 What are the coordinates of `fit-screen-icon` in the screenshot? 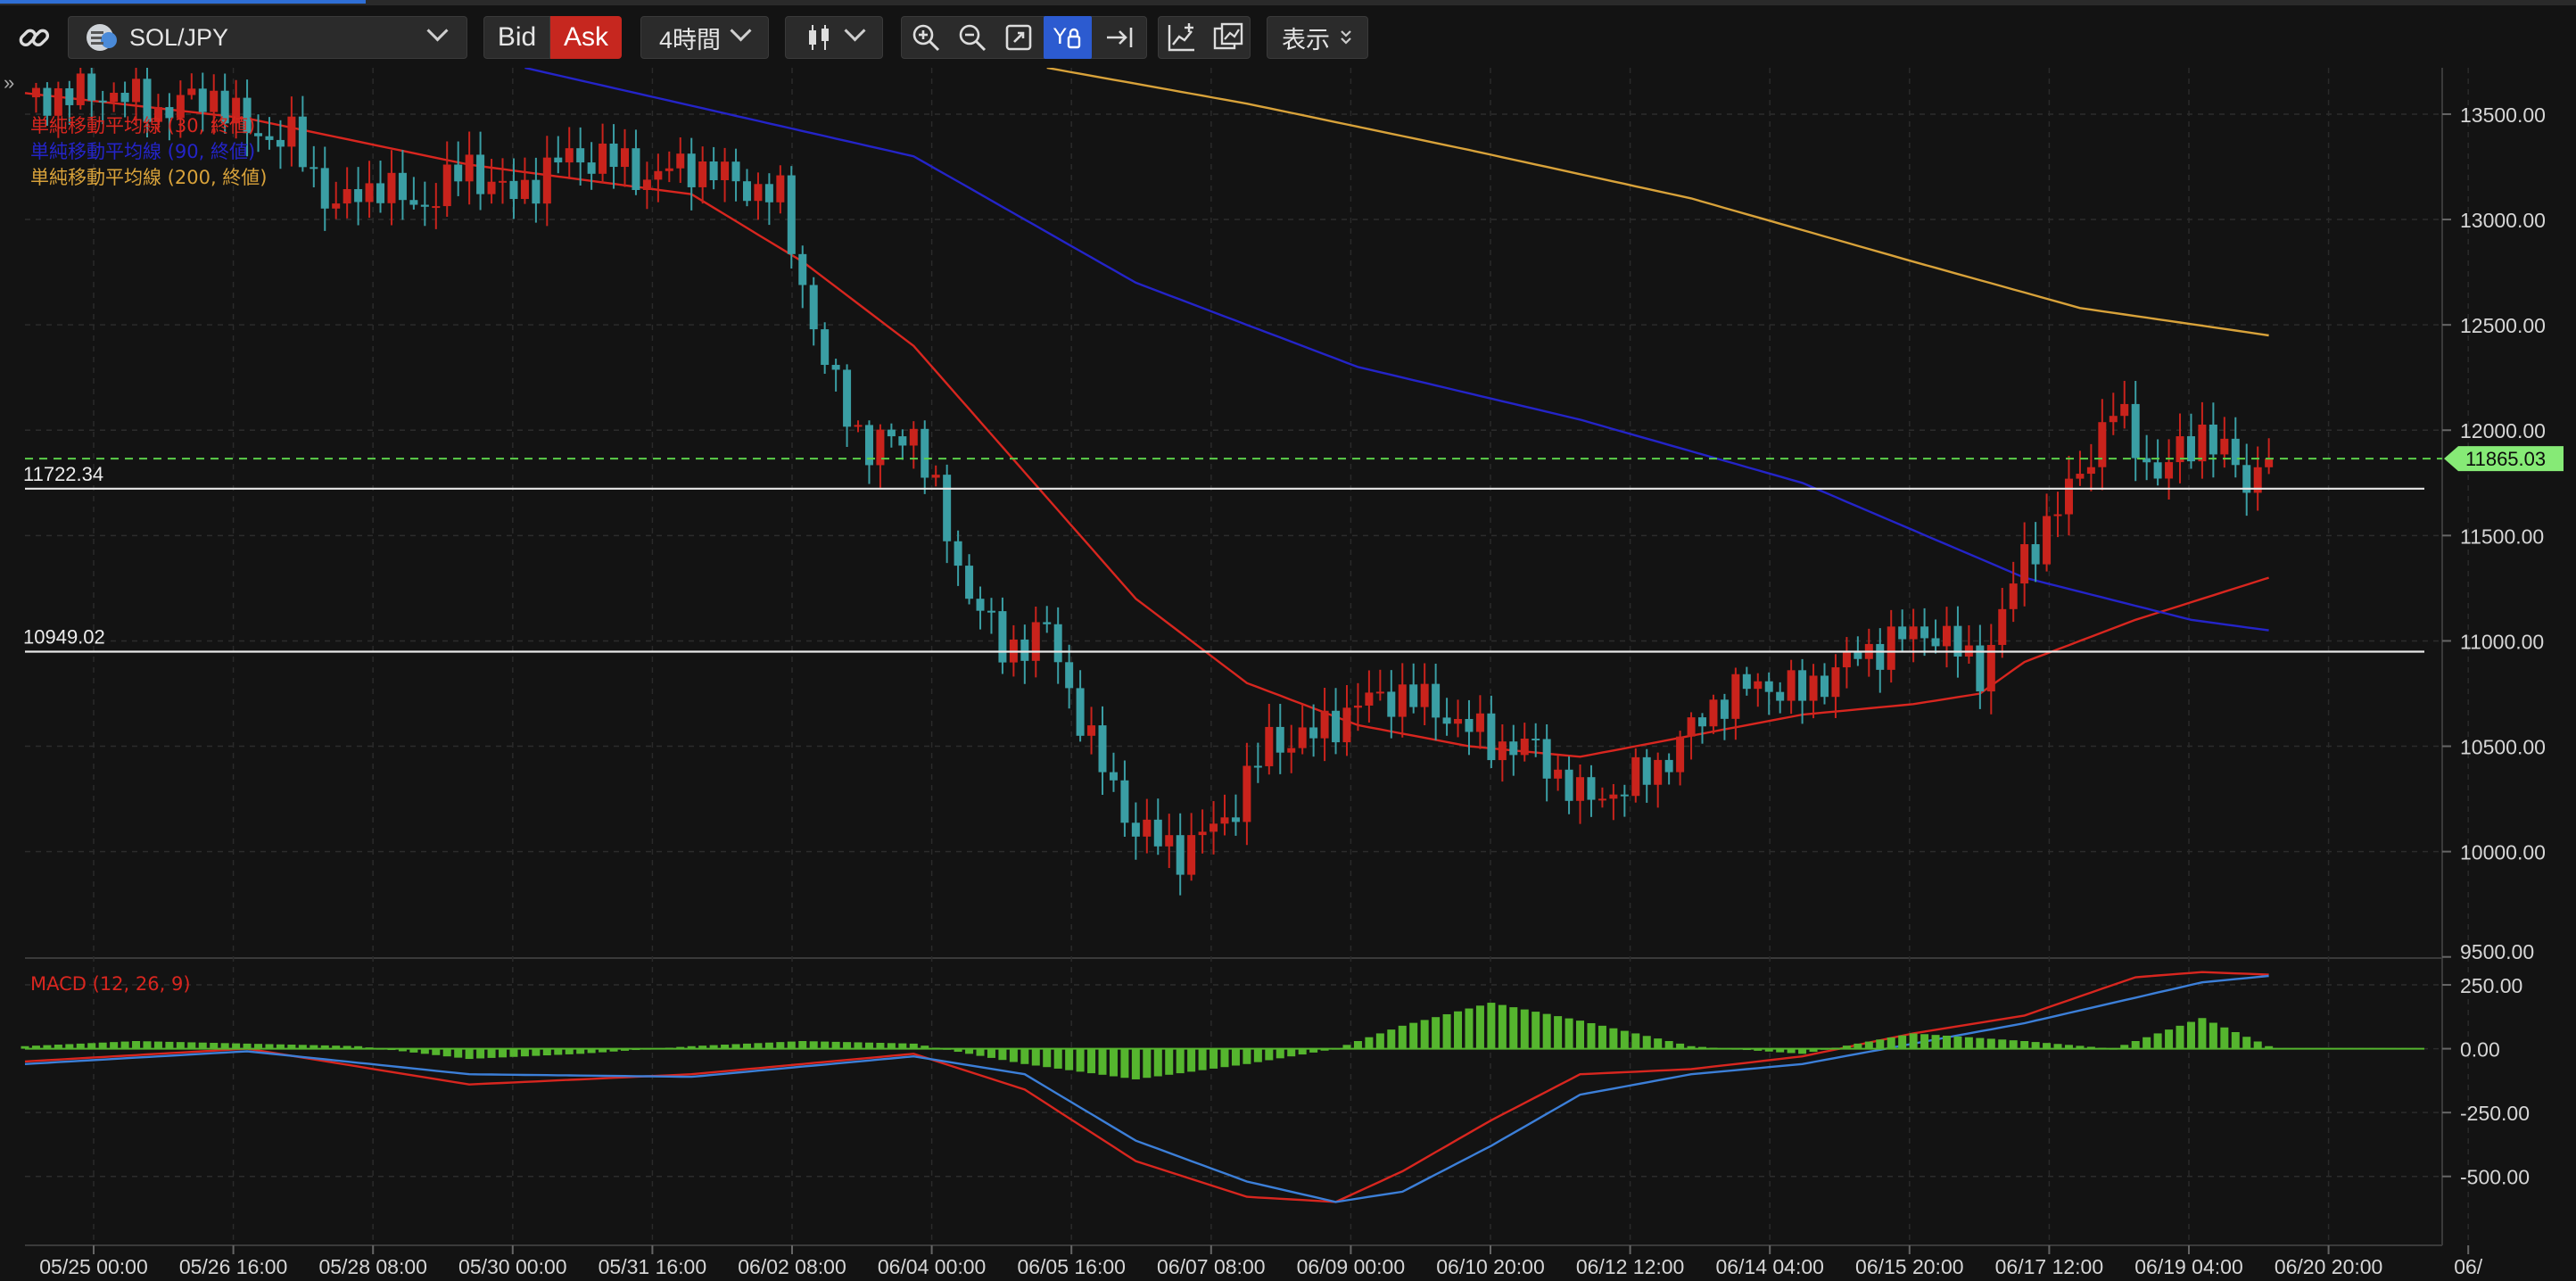 It's located at (1019, 37).